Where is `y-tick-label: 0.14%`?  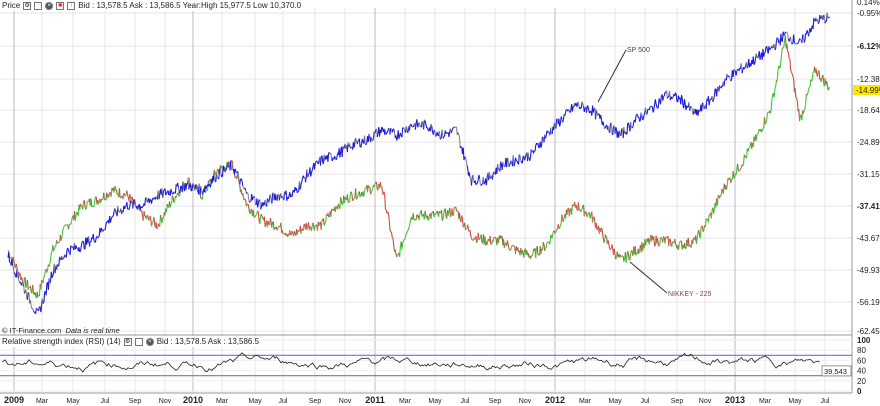
y-tick-label: 0.14% is located at coordinates (868, 3).